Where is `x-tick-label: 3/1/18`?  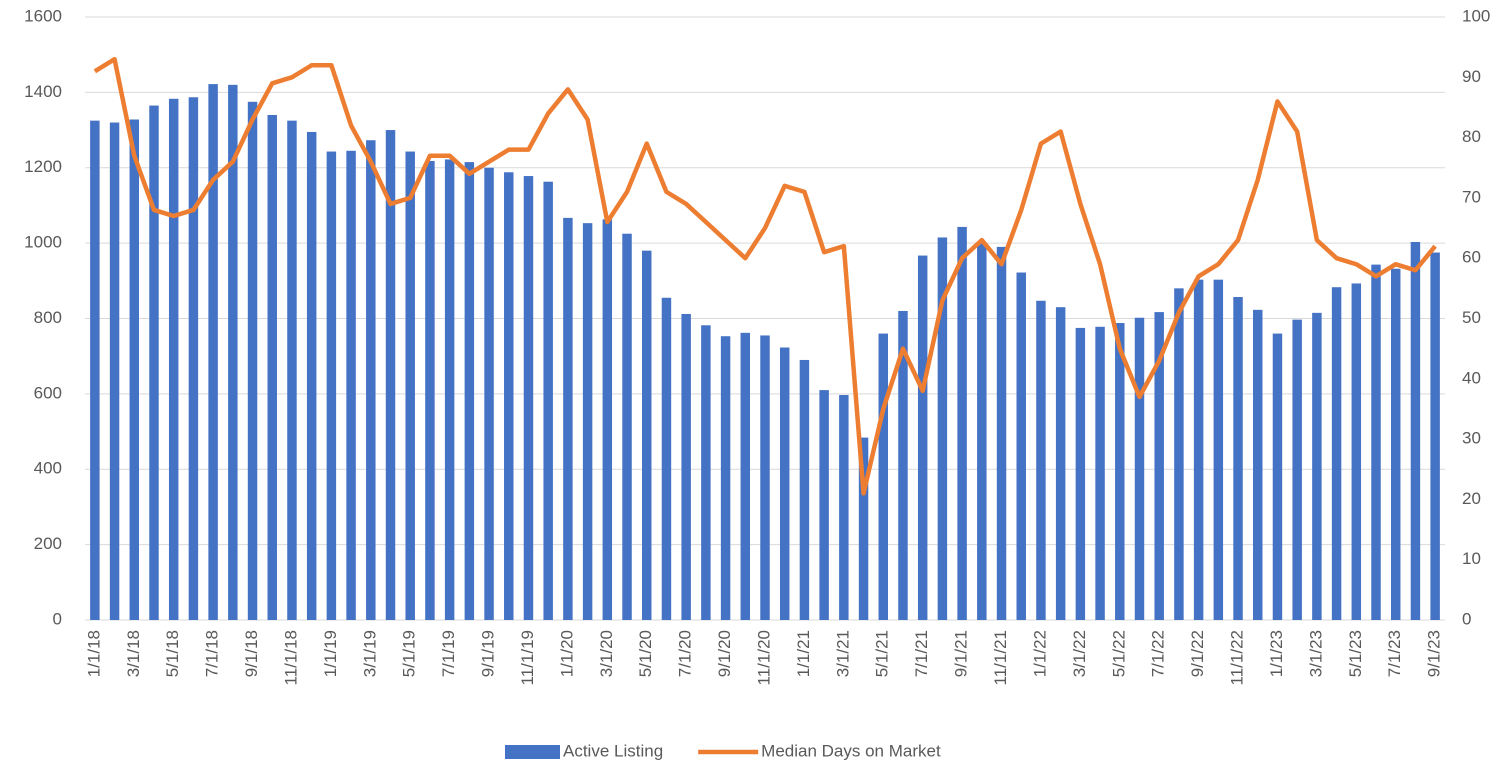
x-tick-label: 3/1/18 is located at coordinates (133, 653).